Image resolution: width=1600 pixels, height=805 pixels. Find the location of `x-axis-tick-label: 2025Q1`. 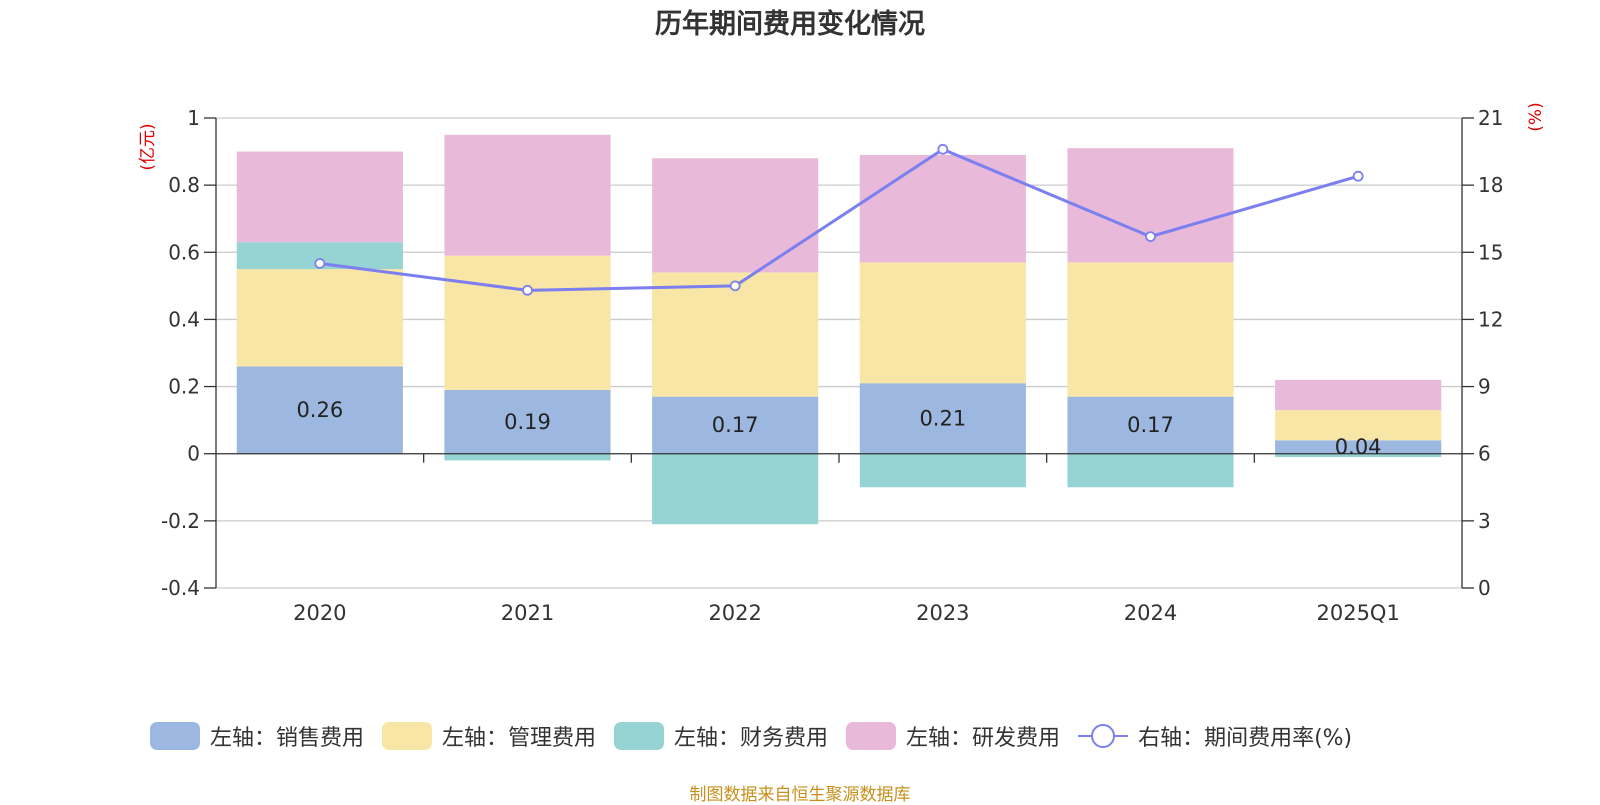

x-axis-tick-label: 2025Q1 is located at coordinates (1357, 613).